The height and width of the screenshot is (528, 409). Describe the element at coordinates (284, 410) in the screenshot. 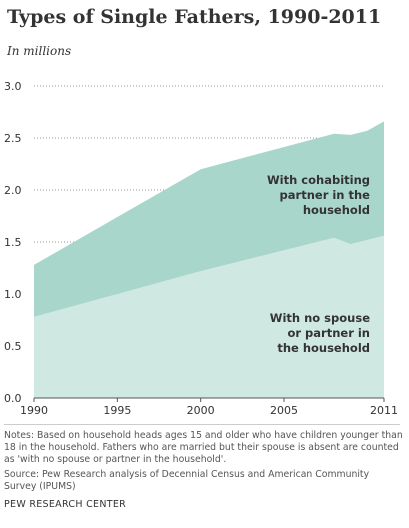

I see `x-tick-label: 2005` at that location.